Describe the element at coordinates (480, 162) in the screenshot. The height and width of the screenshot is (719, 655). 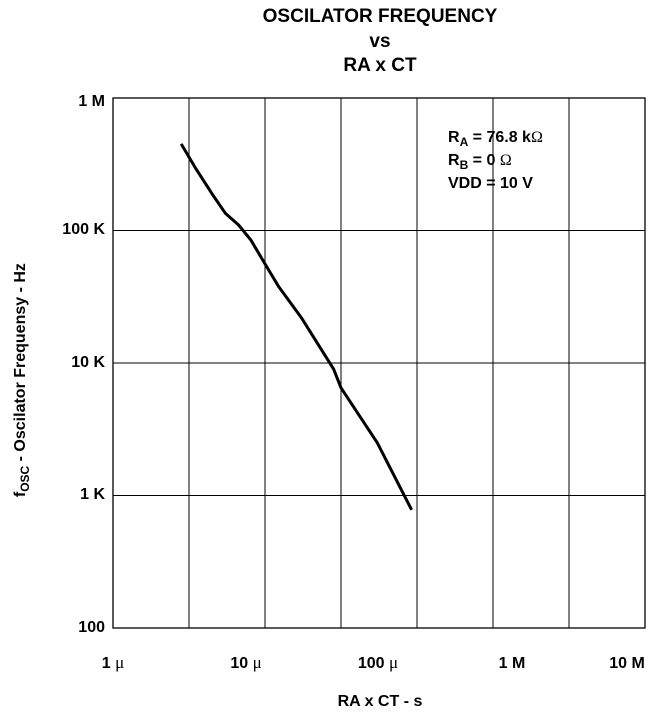
I see `annotation-rb: RB = 0 Ω` at that location.